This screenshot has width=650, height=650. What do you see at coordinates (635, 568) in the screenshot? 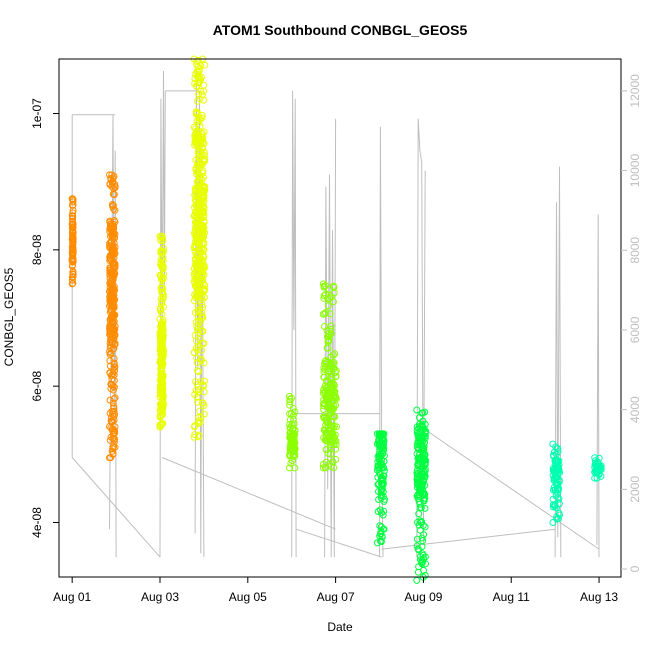
I see `y2-tick-label: 0` at bounding box center [635, 568].